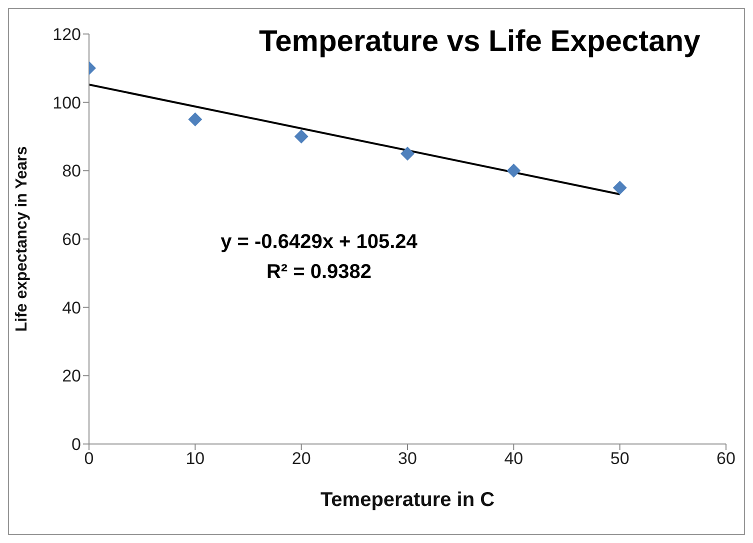  What do you see at coordinates (620, 458) in the screenshot?
I see `x-tick-label: 50` at bounding box center [620, 458].